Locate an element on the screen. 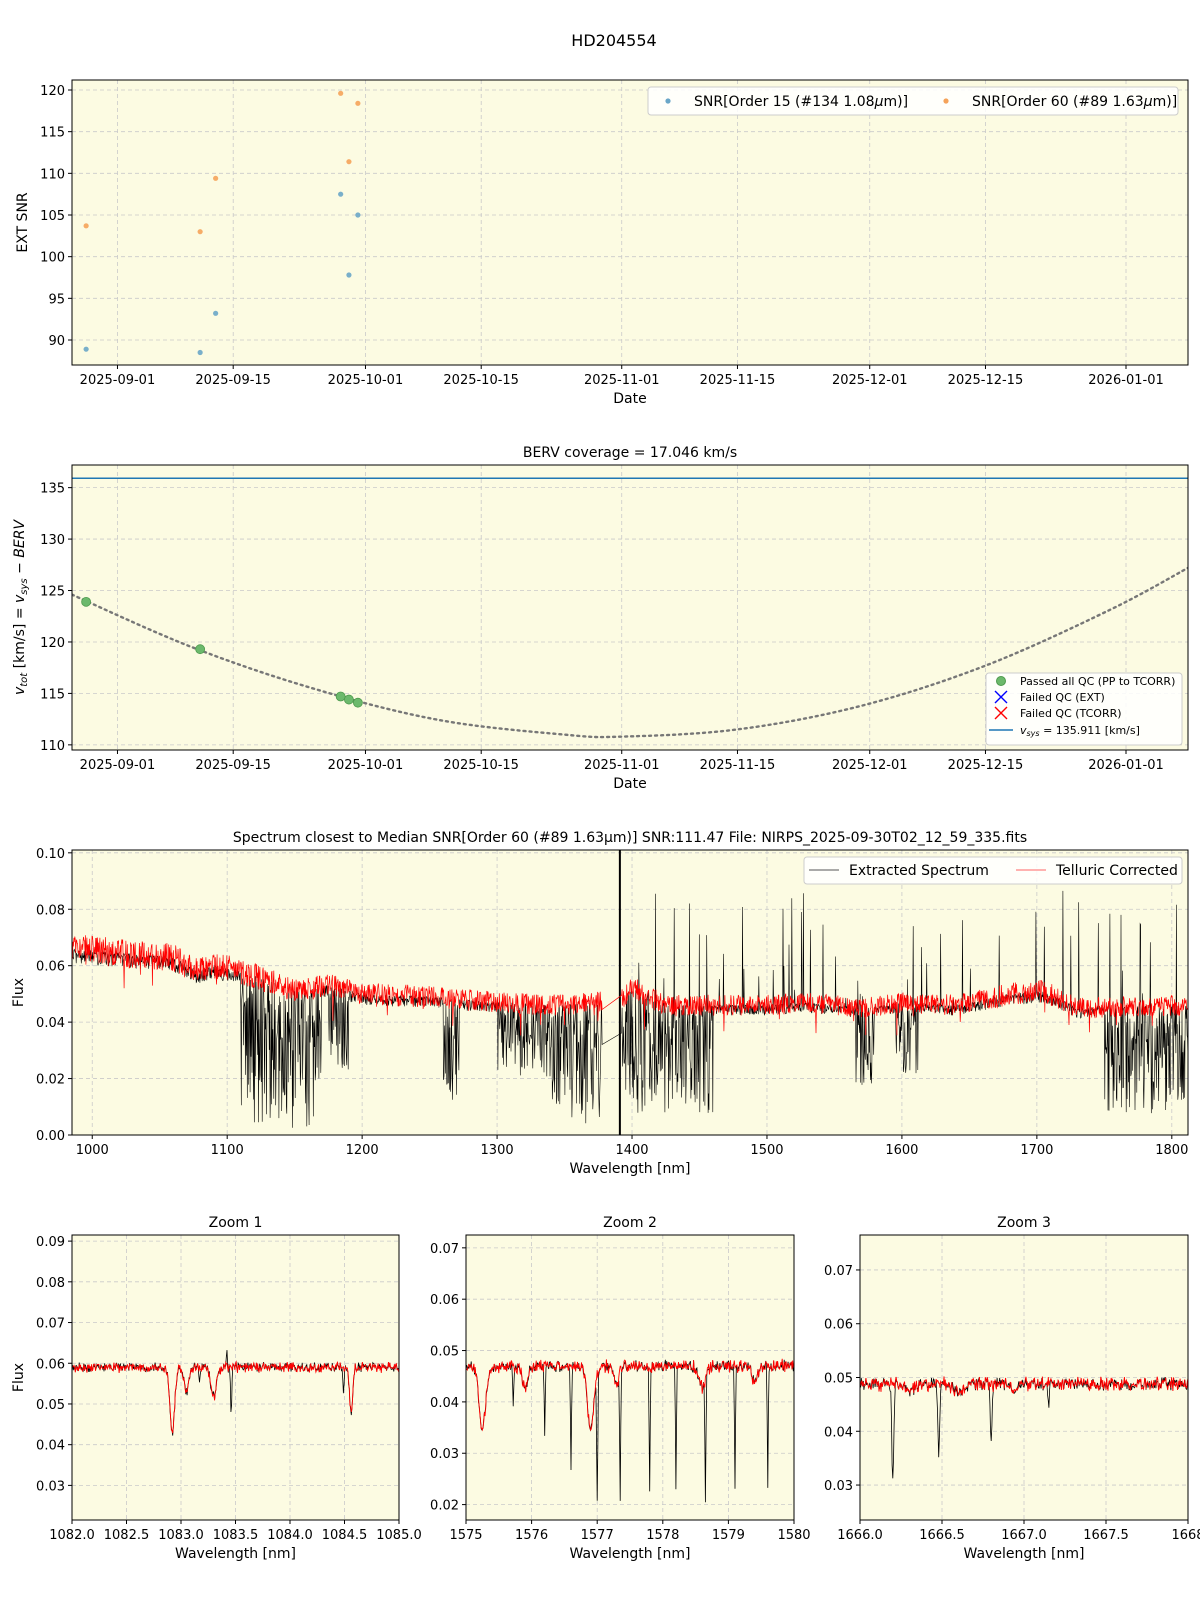 This screenshot has width=1200, height=1600. x-tick-label: 1580 is located at coordinates (793, 1535).